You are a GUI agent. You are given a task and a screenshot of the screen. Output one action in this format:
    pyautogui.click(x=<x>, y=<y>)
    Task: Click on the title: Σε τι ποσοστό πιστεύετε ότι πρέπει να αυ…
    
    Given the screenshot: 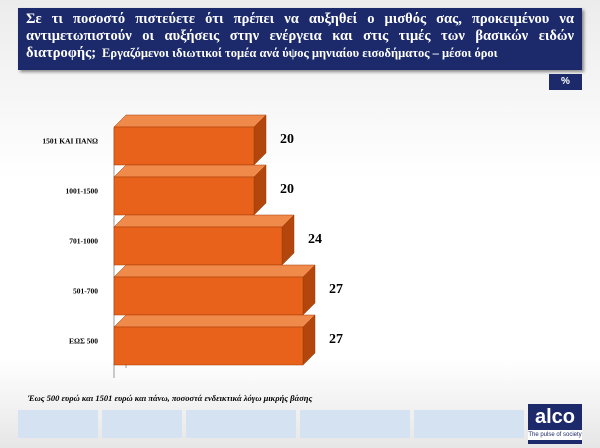 What is the action you would take?
    pyautogui.click(x=300, y=36)
    